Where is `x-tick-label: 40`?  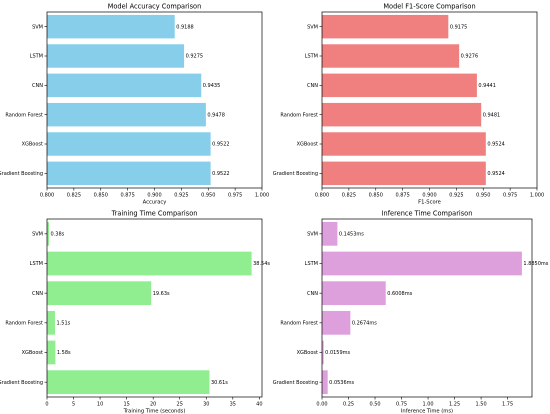
x-tick-label: 40 is located at coordinates (259, 405).